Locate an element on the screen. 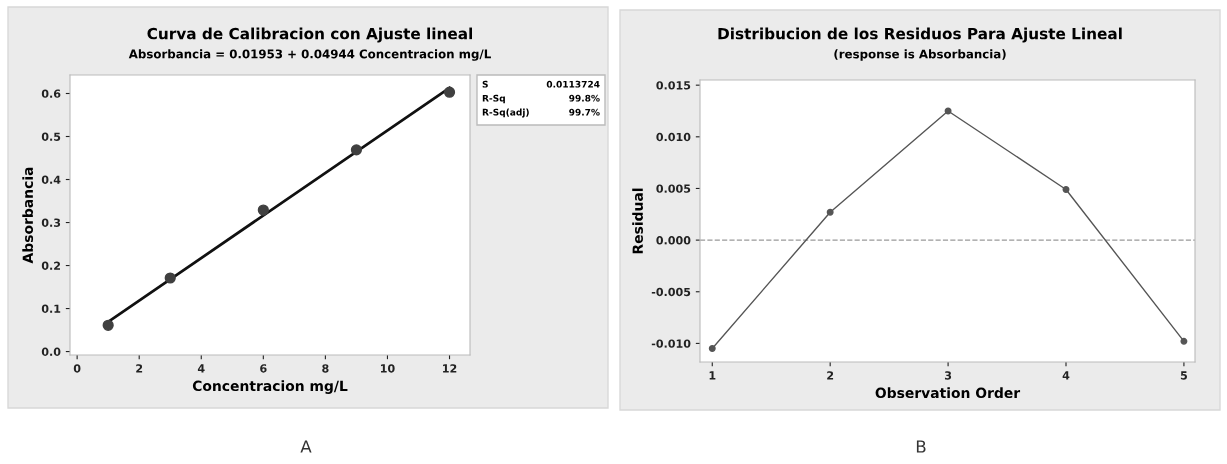 The height and width of the screenshot is (464, 1227). y-tick-label: 0.0 is located at coordinates (51, 351).